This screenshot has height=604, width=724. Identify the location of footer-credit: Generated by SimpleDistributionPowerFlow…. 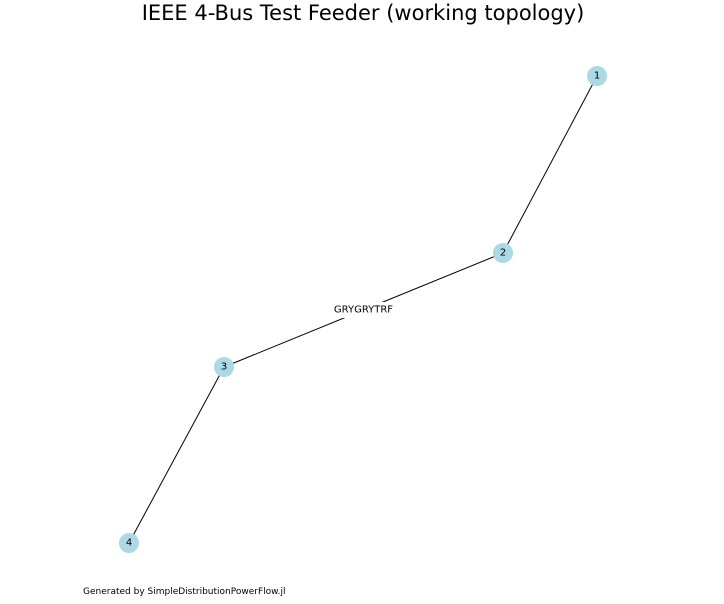
(184, 592).